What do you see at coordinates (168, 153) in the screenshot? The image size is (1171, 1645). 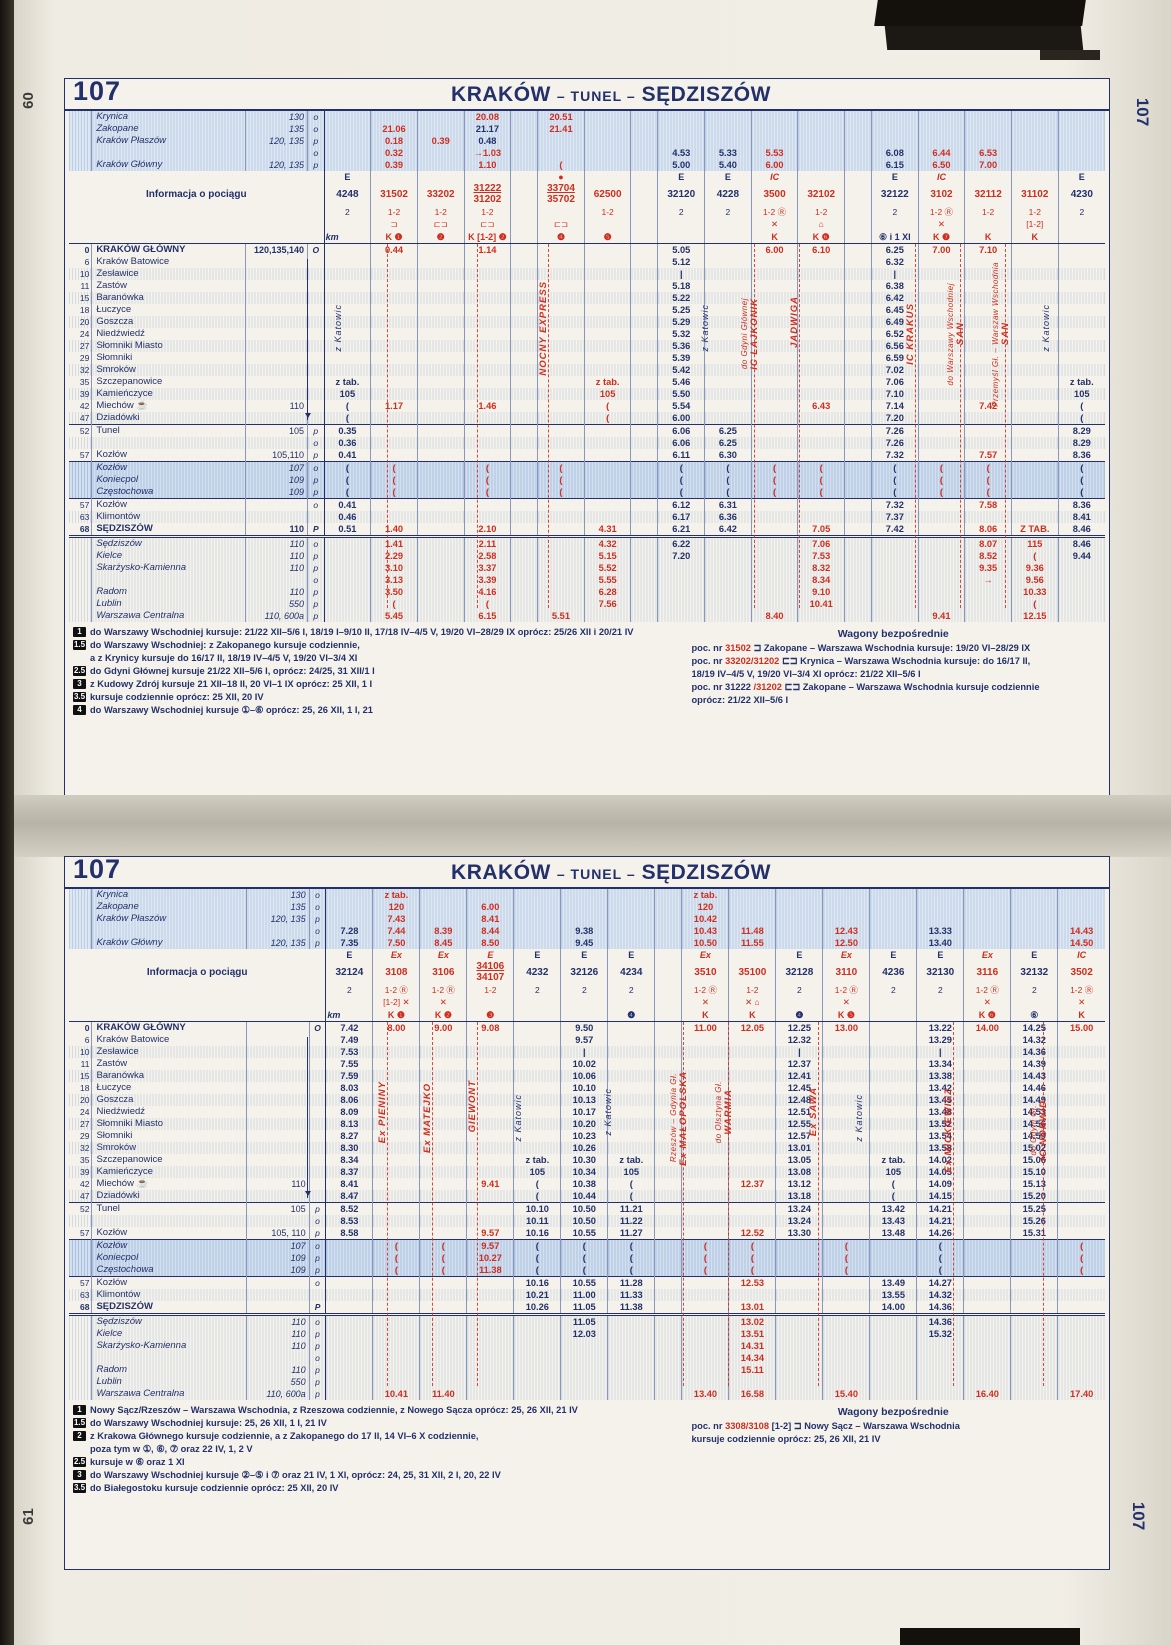 I see `station-cell` at bounding box center [168, 153].